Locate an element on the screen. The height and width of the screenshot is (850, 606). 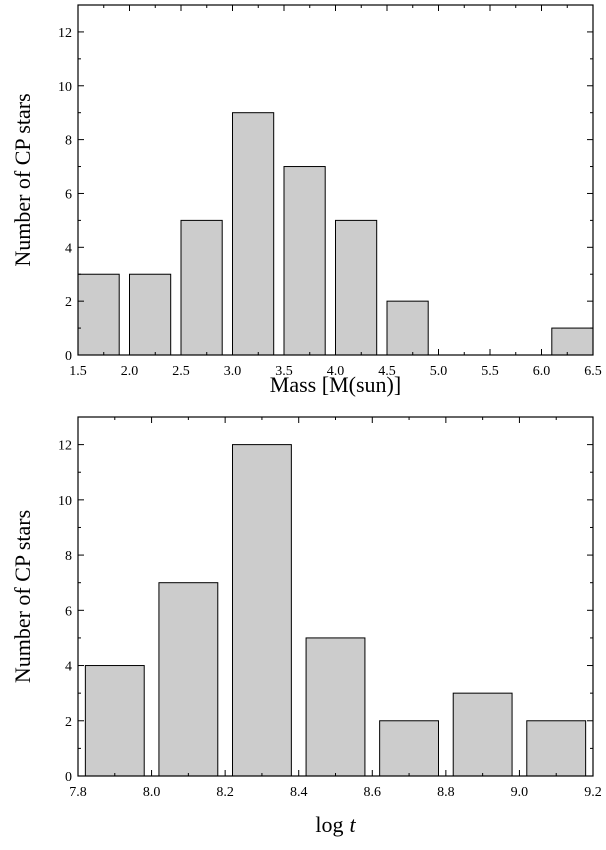
age-x-axis-label-italic: t is located at coordinates (353, 824).